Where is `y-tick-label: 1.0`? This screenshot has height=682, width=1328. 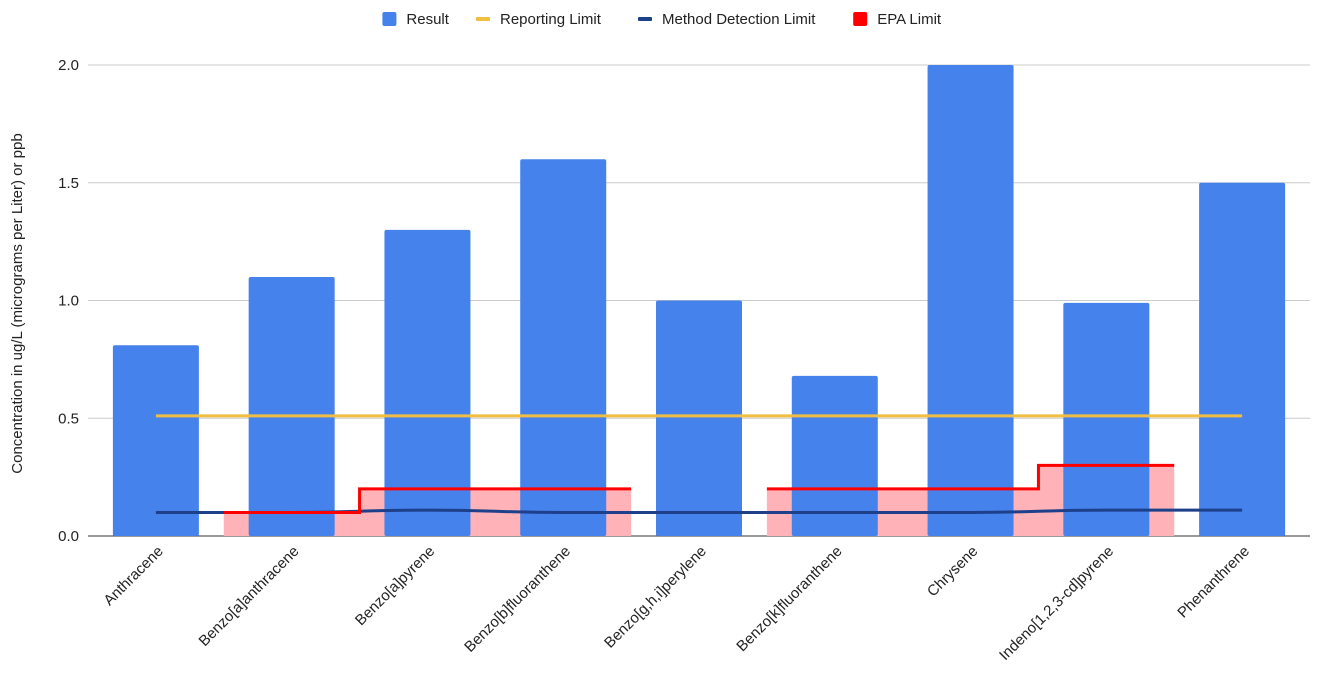
y-tick-label: 1.0 is located at coordinates (68, 301).